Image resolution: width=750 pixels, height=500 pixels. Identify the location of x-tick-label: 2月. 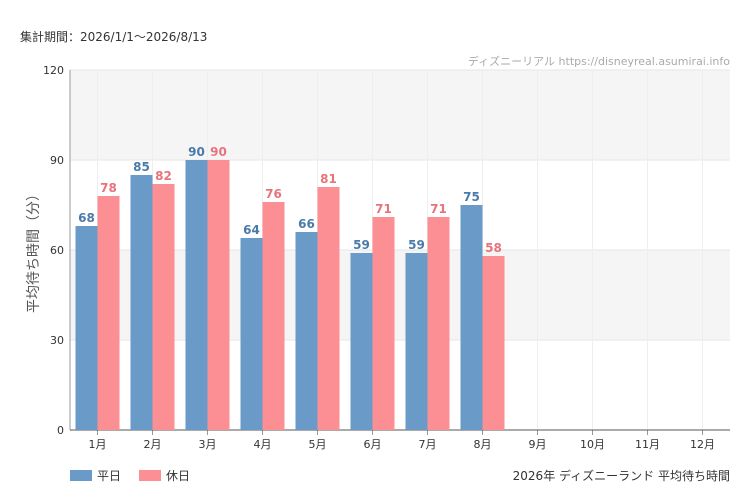
(153, 444).